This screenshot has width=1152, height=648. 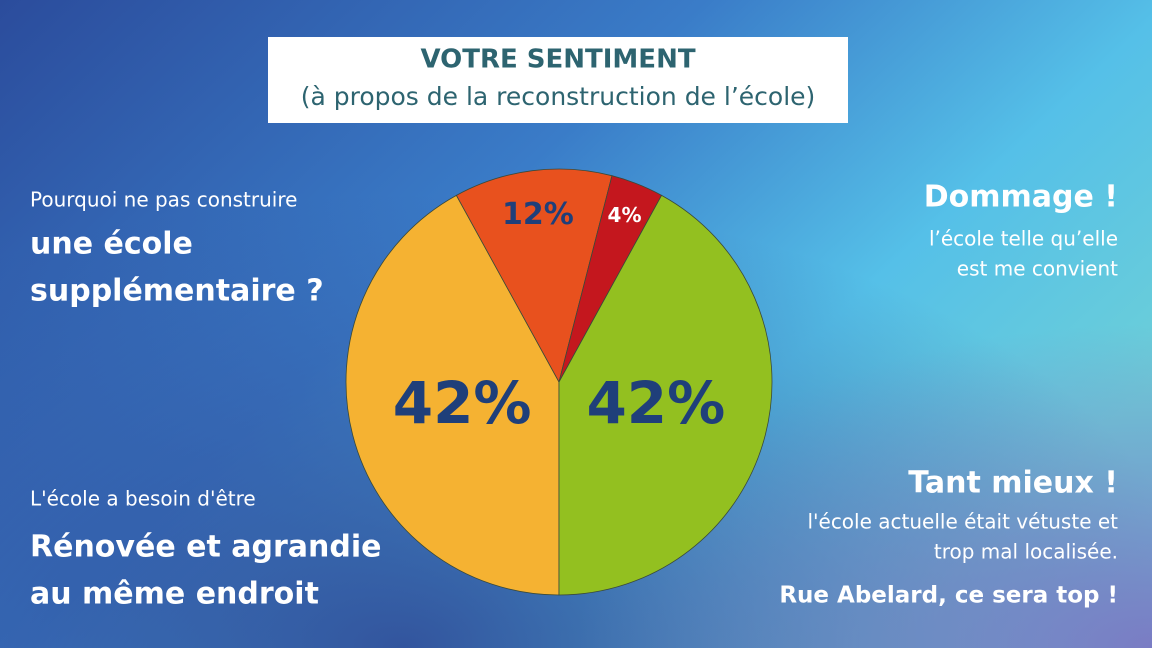 What do you see at coordinates (538, 214) in the screenshot?
I see `data-label: 12%` at bounding box center [538, 214].